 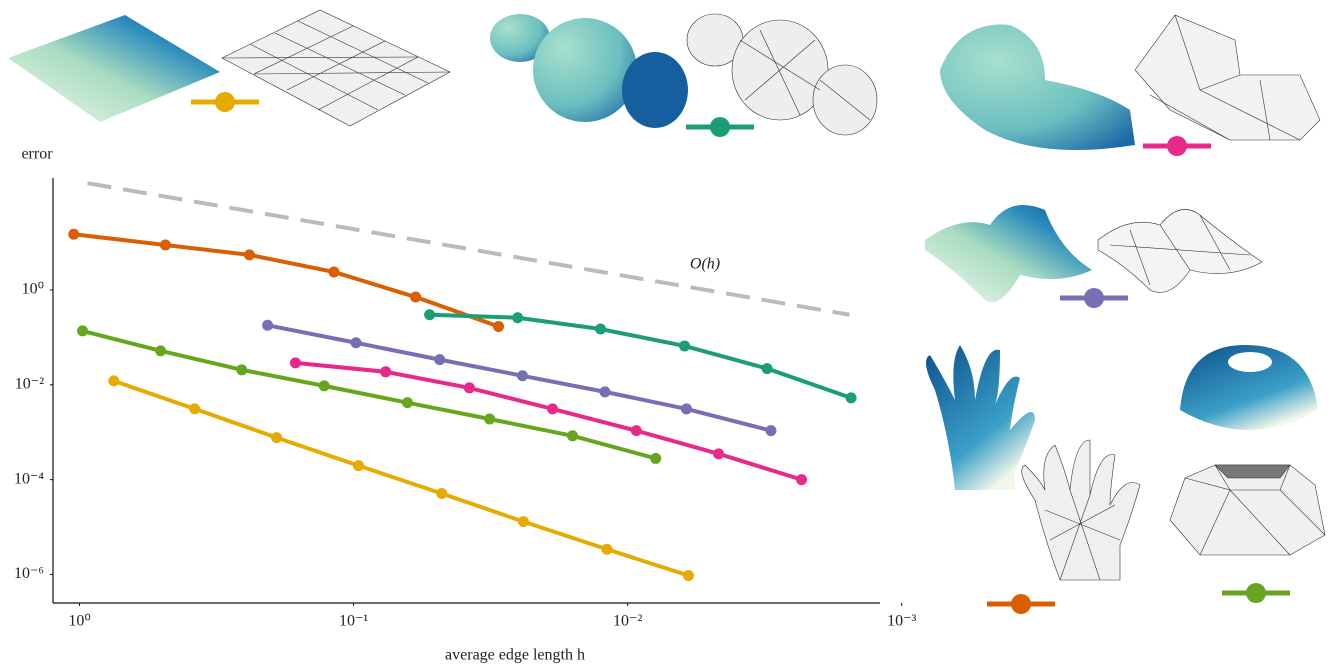 What do you see at coordinates (29, 478) in the screenshot?
I see `y-tick-label: 10⁻⁴` at bounding box center [29, 478].